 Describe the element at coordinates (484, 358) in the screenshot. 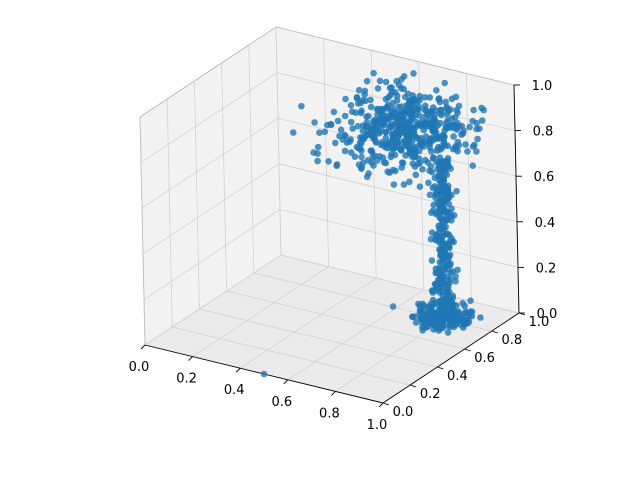

I see `y-tick-label: 0.6` at that location.